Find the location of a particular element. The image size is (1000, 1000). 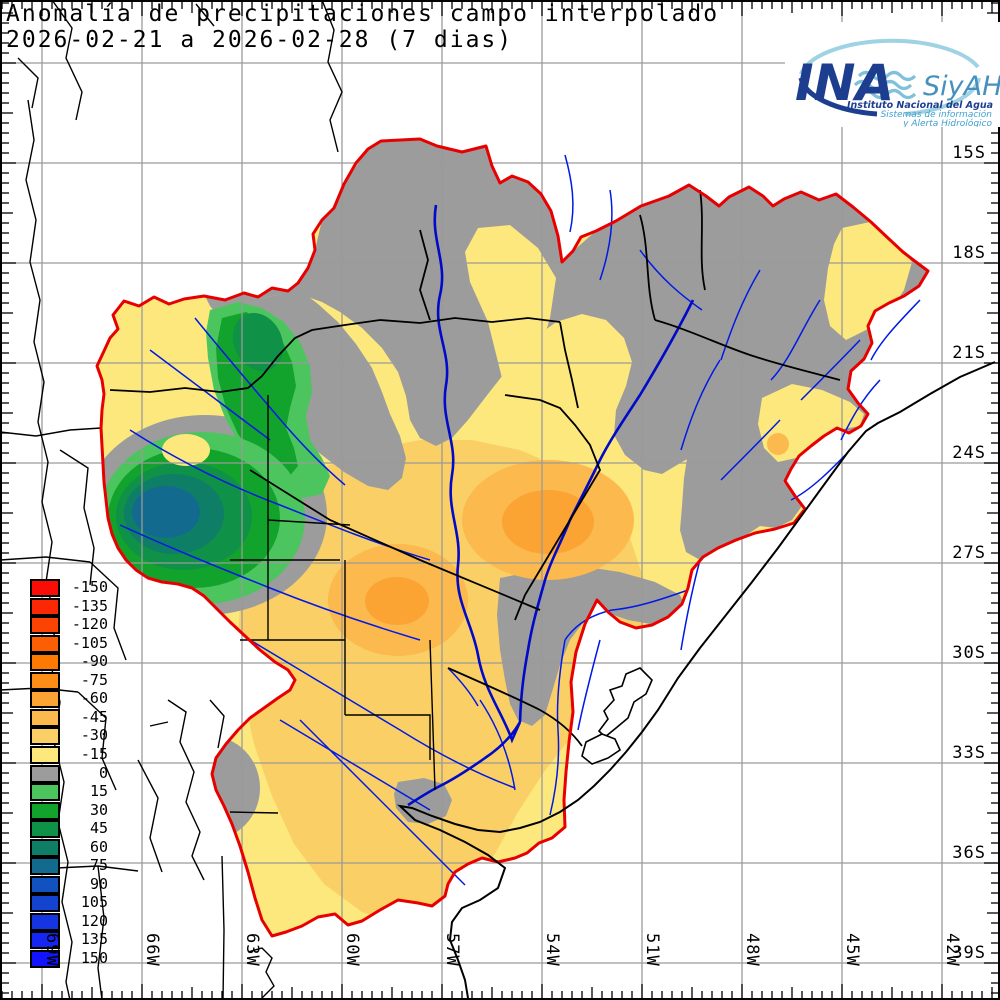

legend-value-label: -90 is located at coordinates (94, 661).